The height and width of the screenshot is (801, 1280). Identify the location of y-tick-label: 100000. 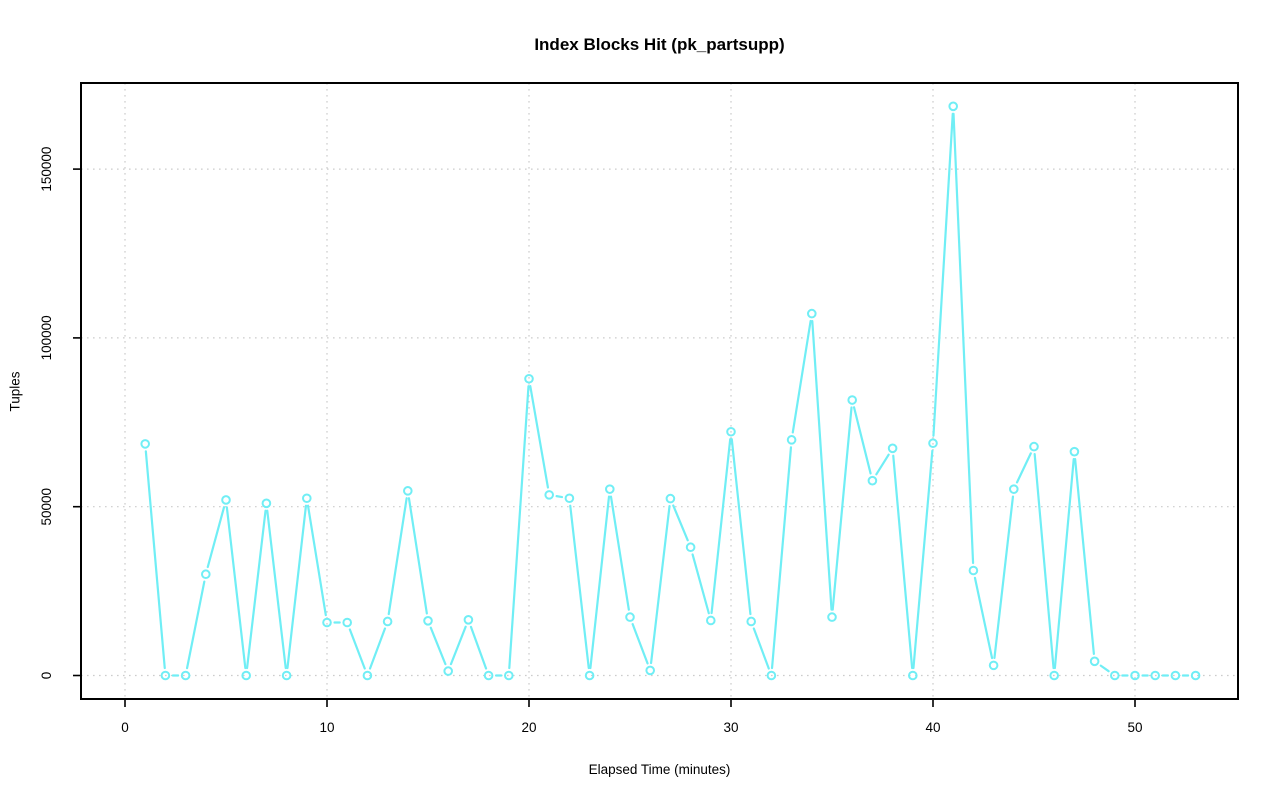
(46, 337).